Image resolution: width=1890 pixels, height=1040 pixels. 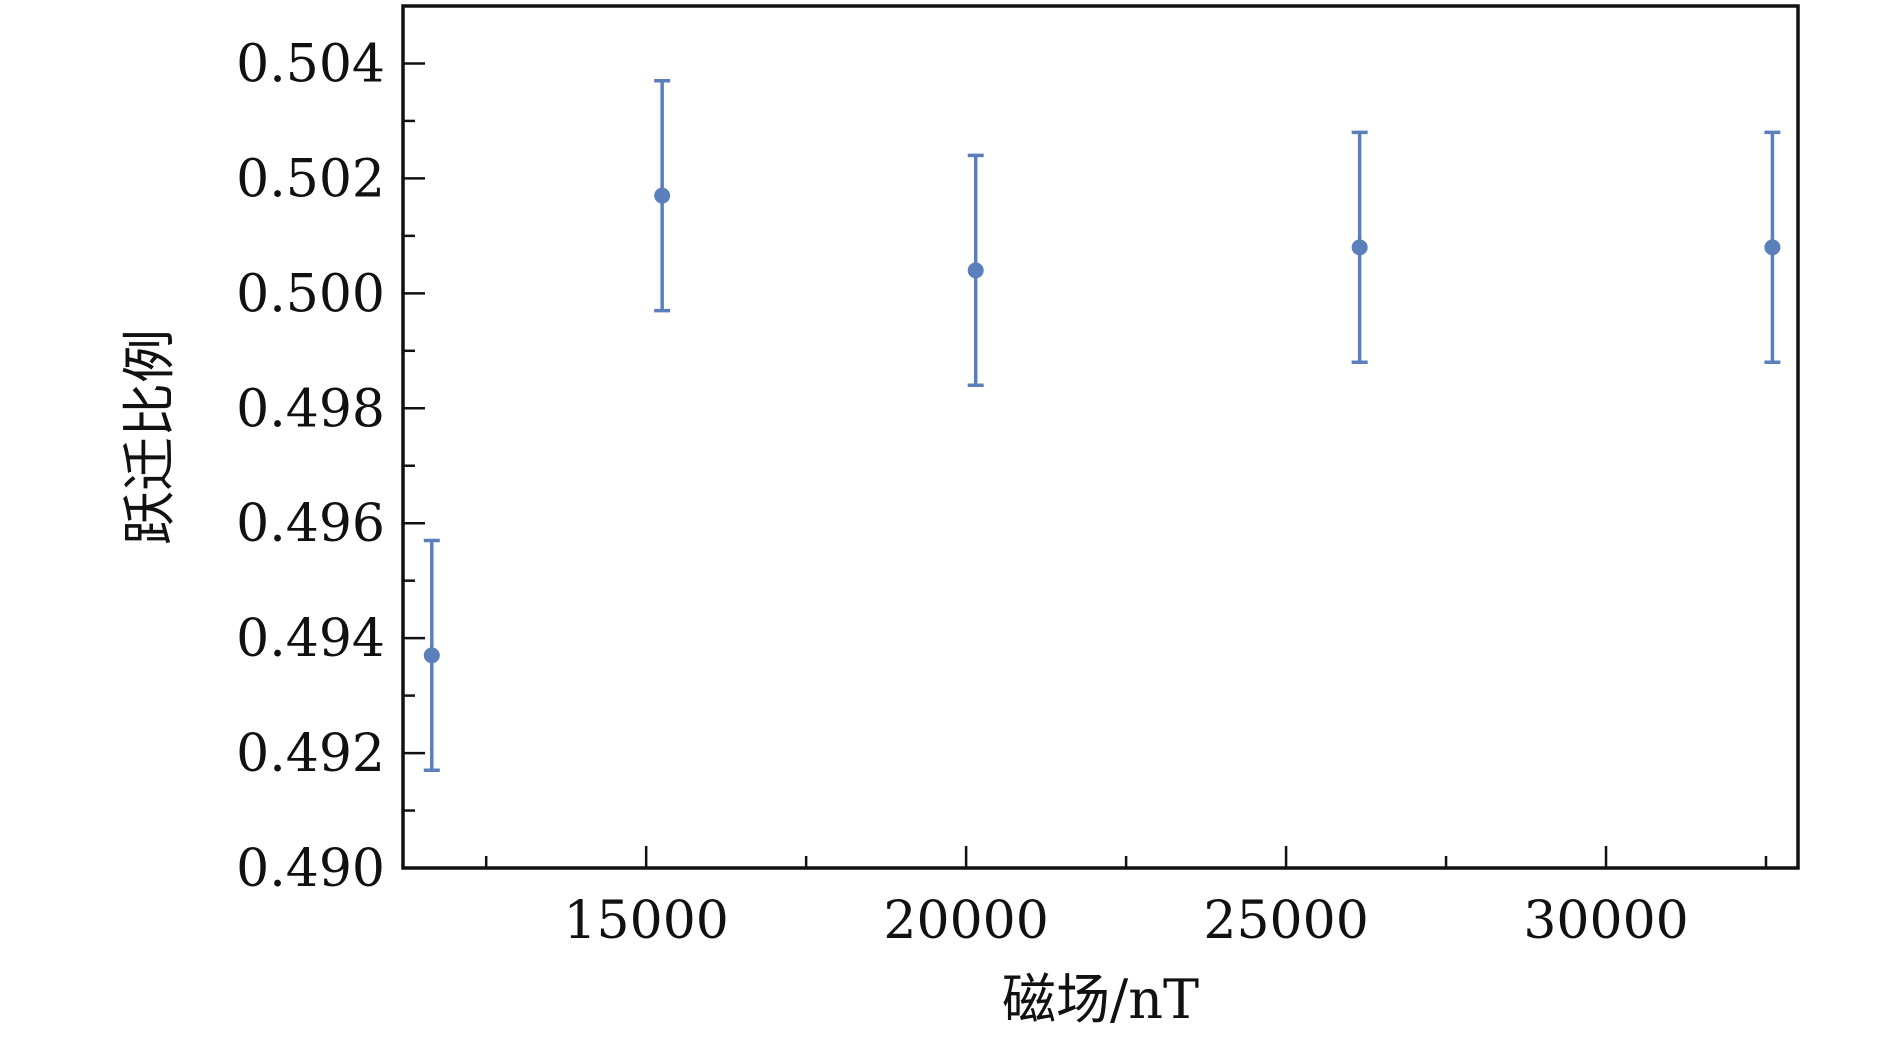 What do you see at coordinates (310, 64) in the screenshot?
I see `y-tick-label: 0.504` at bounding box center [310, 64].